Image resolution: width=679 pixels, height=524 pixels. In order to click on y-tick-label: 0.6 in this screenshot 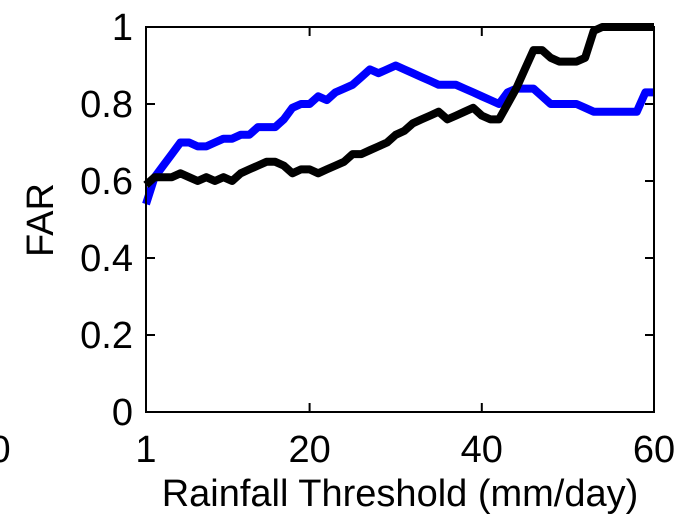, I will do `click(106, 182)`.